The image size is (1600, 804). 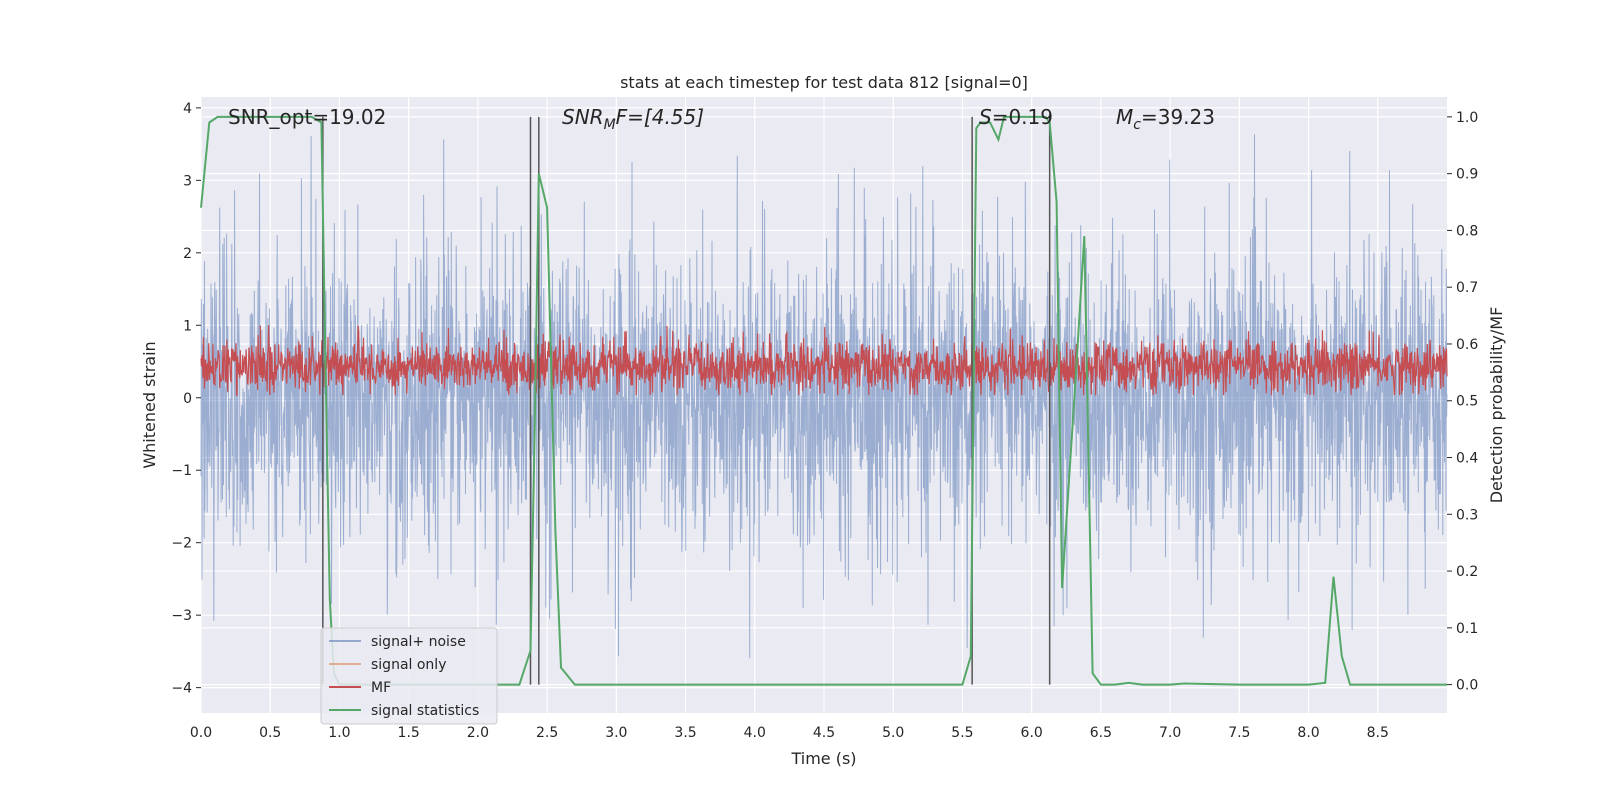 What do you see at coordinates (149, 404) in the screenshot?
I see `y-axis-label-left: Whitened strain` at bounding box center [149, 404].